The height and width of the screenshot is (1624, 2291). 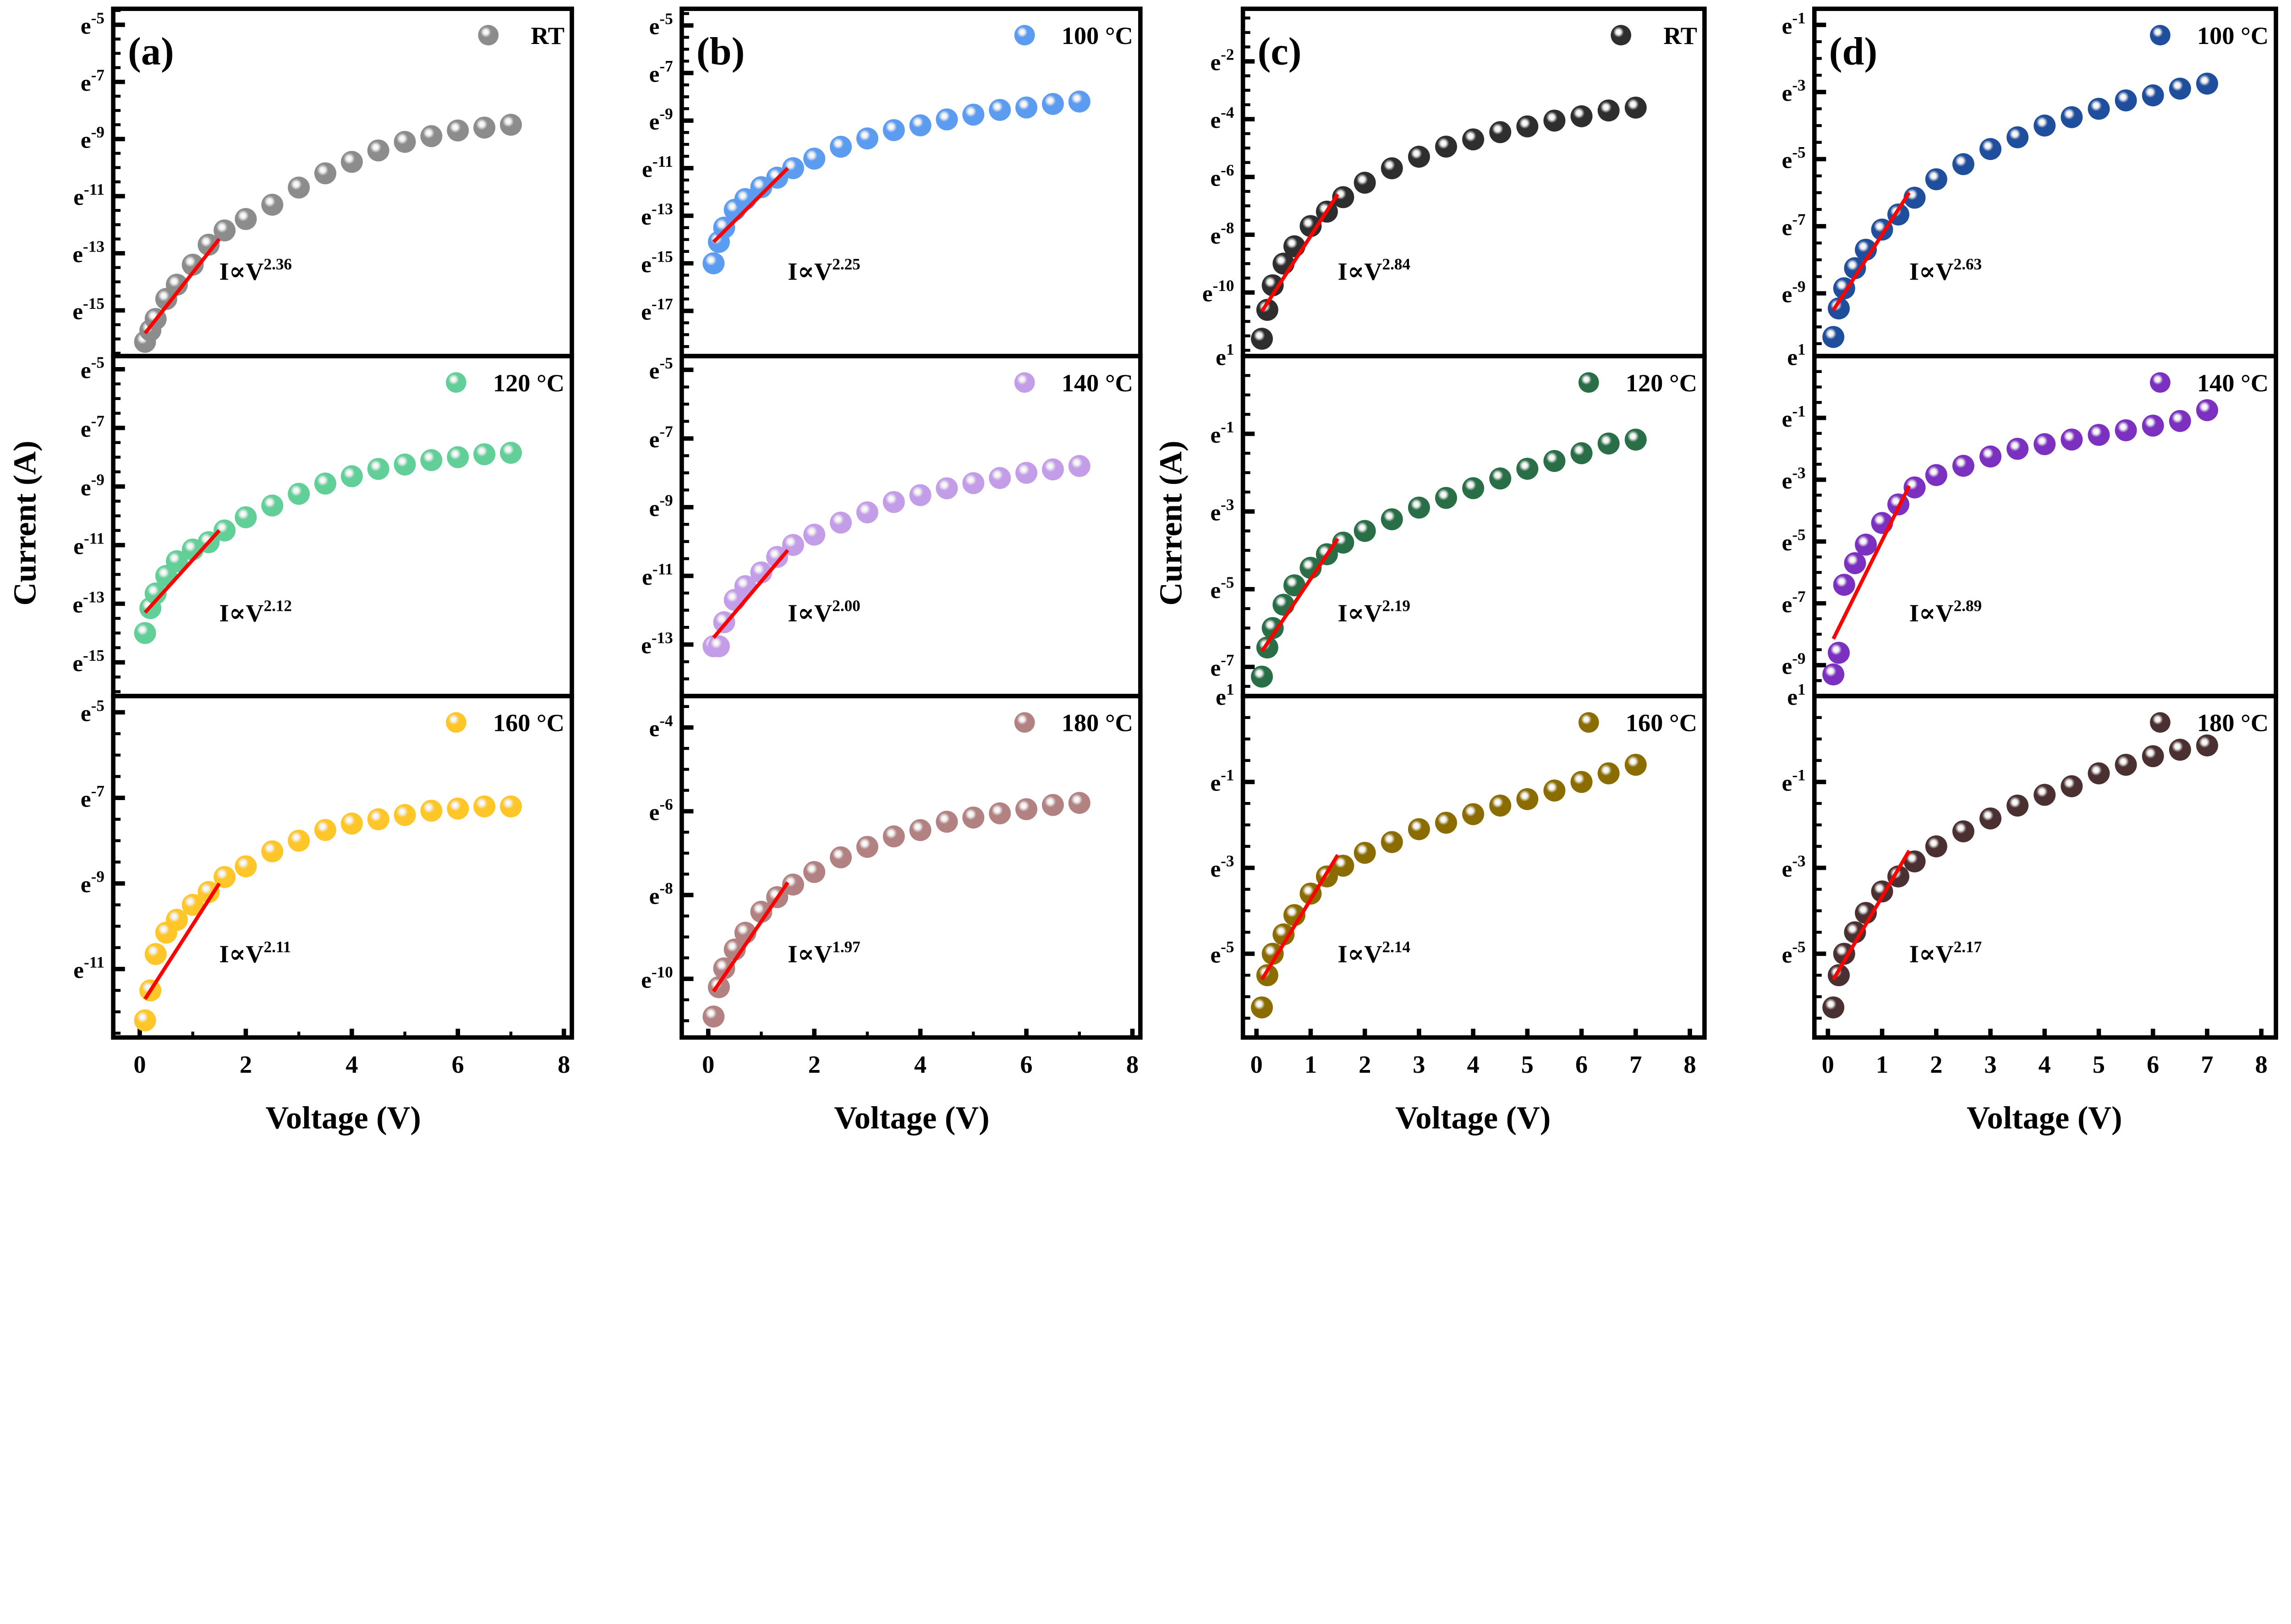 What do you see at coordinates (662, 256) in the screenshot?
I see `tick-exponent: -15` at bounding box center [662, 256].